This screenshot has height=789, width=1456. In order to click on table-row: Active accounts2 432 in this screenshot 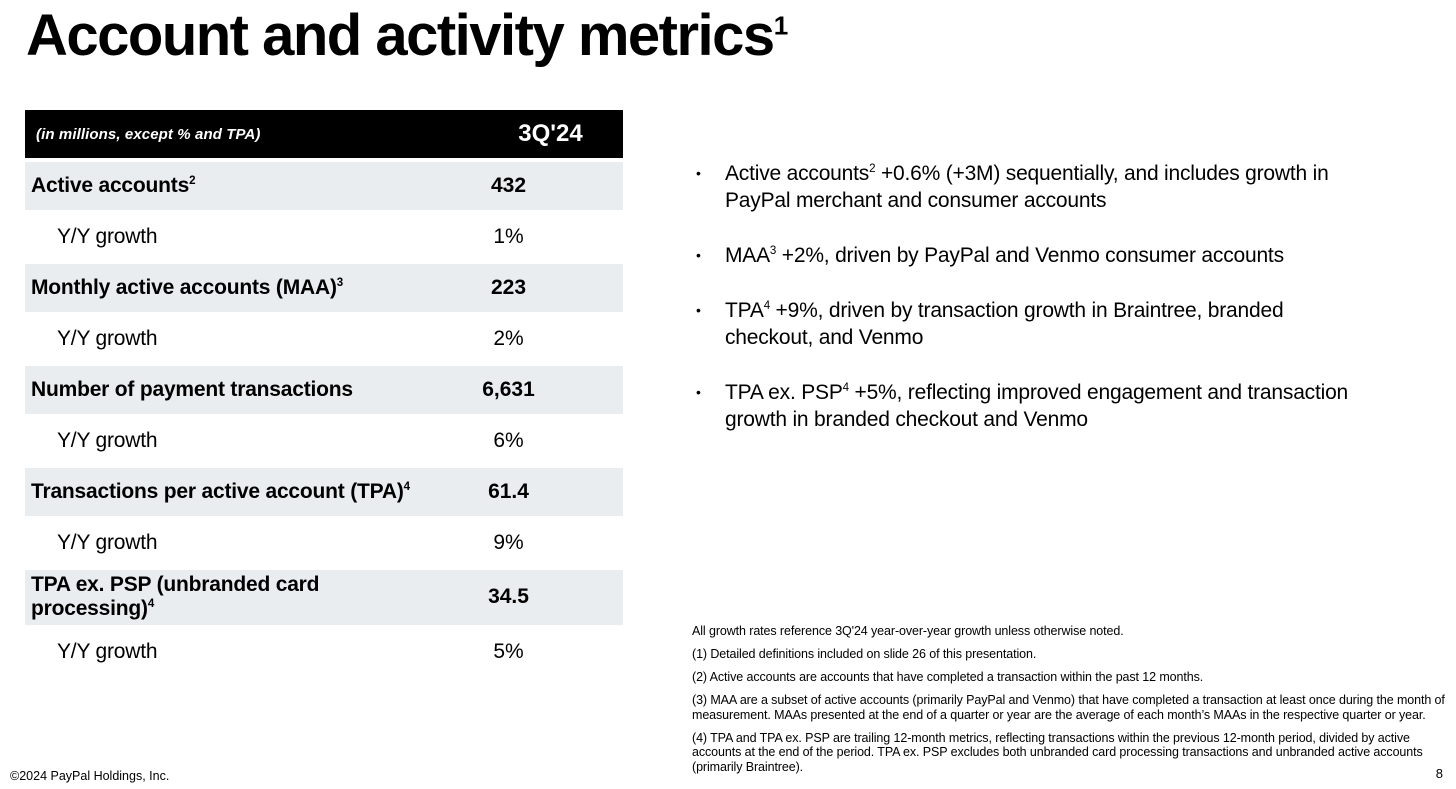, I will do `click(324, 186)`.